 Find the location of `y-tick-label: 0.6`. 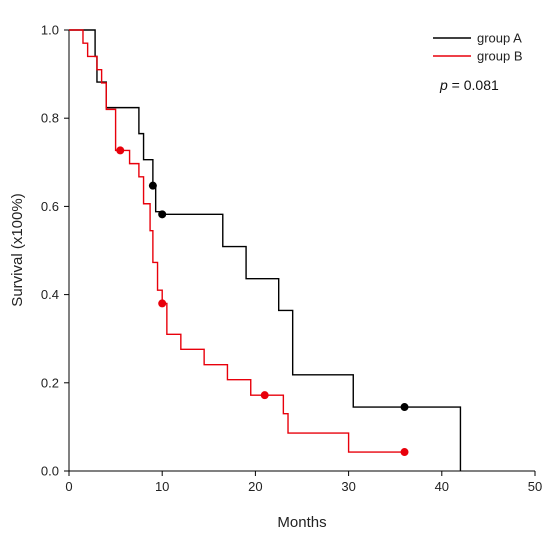

y-tick-label: 0.6 is located at coordinates (50, 206).